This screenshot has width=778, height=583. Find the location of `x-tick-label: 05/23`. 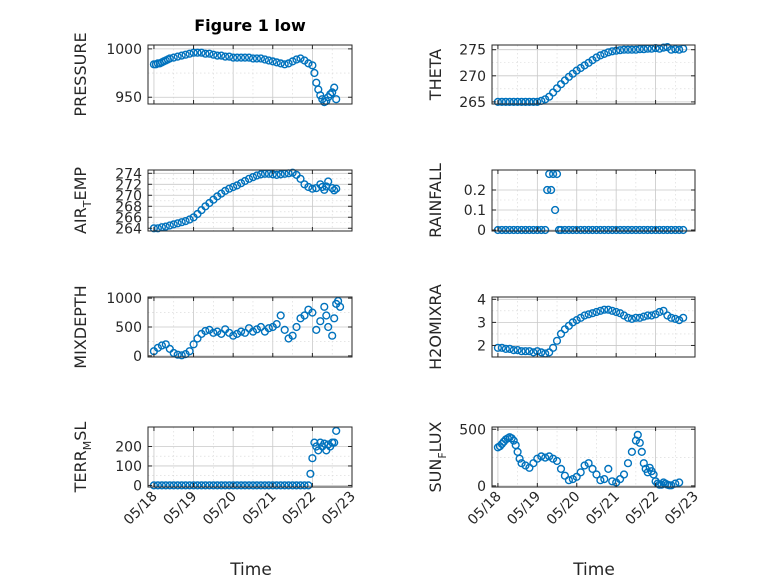

x-tick-label: 05/23 is located at coordinates (339, 509).